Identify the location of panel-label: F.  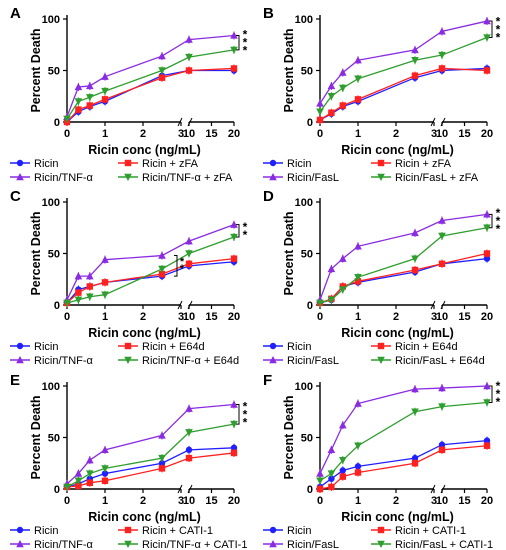
(267, 380).